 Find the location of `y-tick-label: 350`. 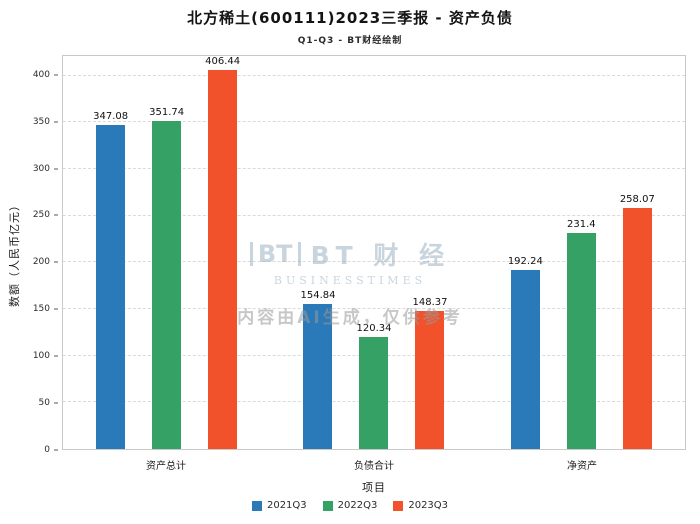

y-tick-label: 350 is located at coordinates (41, 121).